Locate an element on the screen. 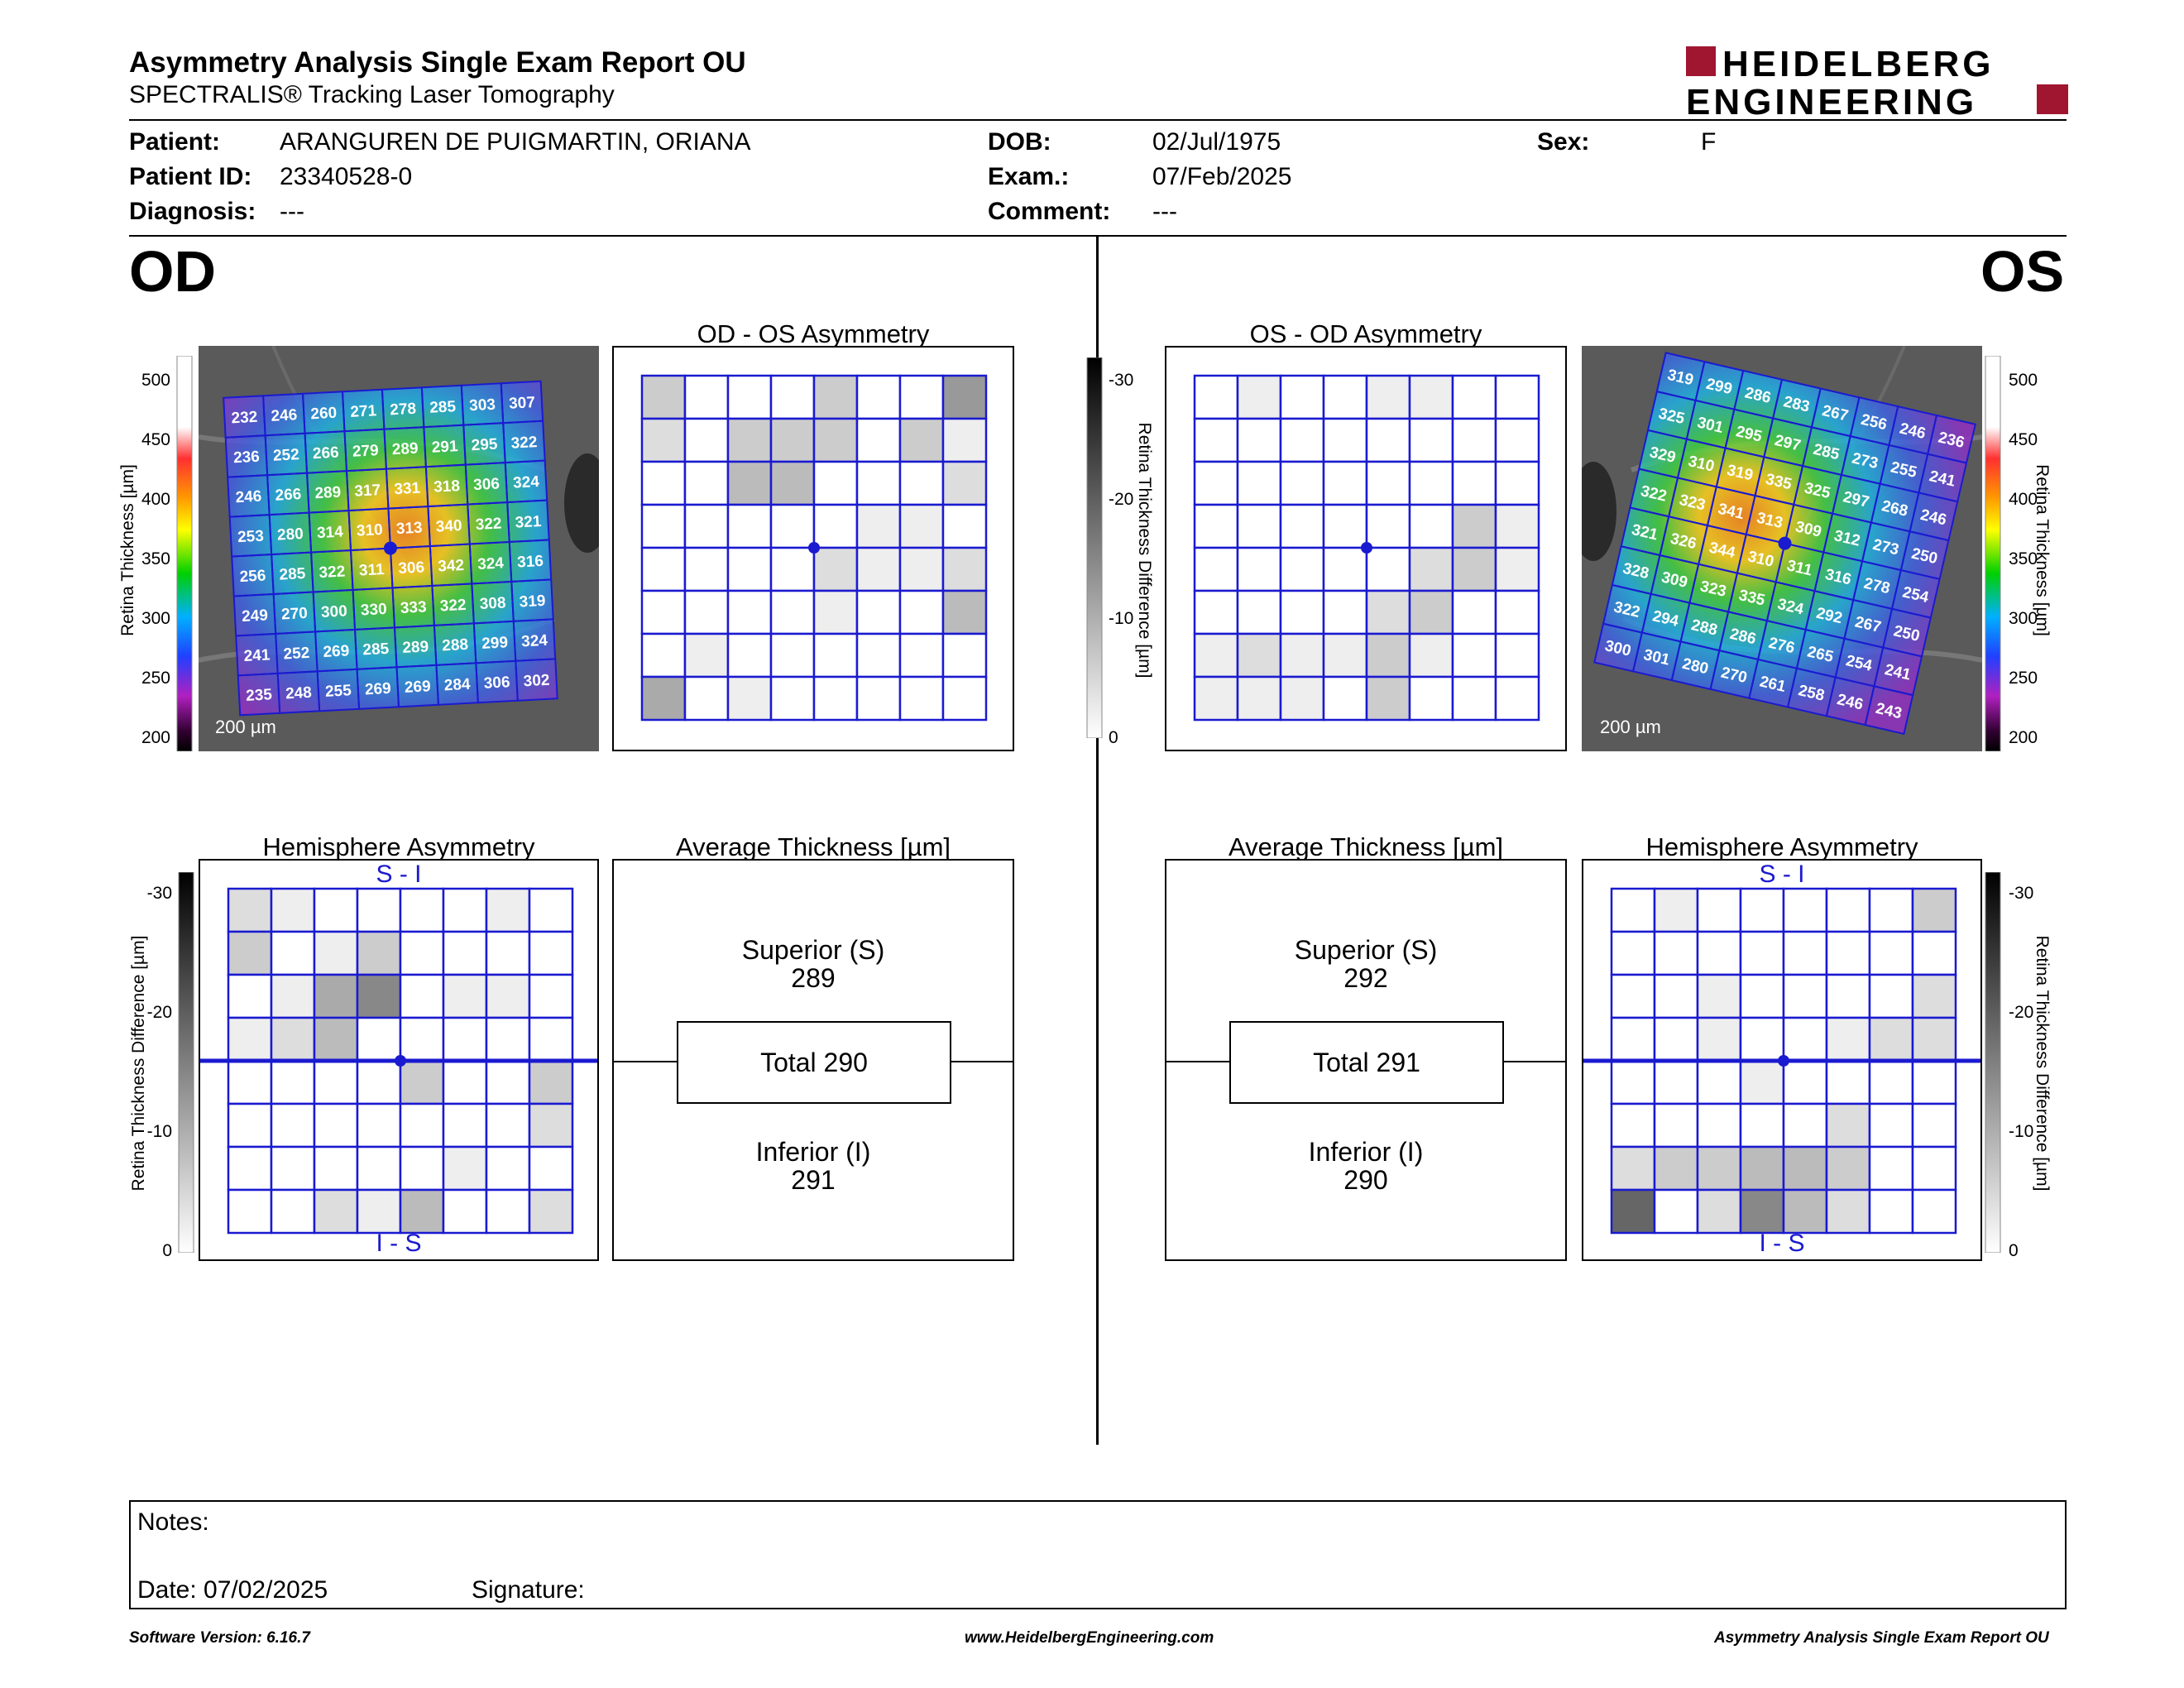 Image resolution: width=2184 pixels, height=1688 pixels. footer-website: www.HeidelbergEngineering.com is located at coordinates (1089, 1638).